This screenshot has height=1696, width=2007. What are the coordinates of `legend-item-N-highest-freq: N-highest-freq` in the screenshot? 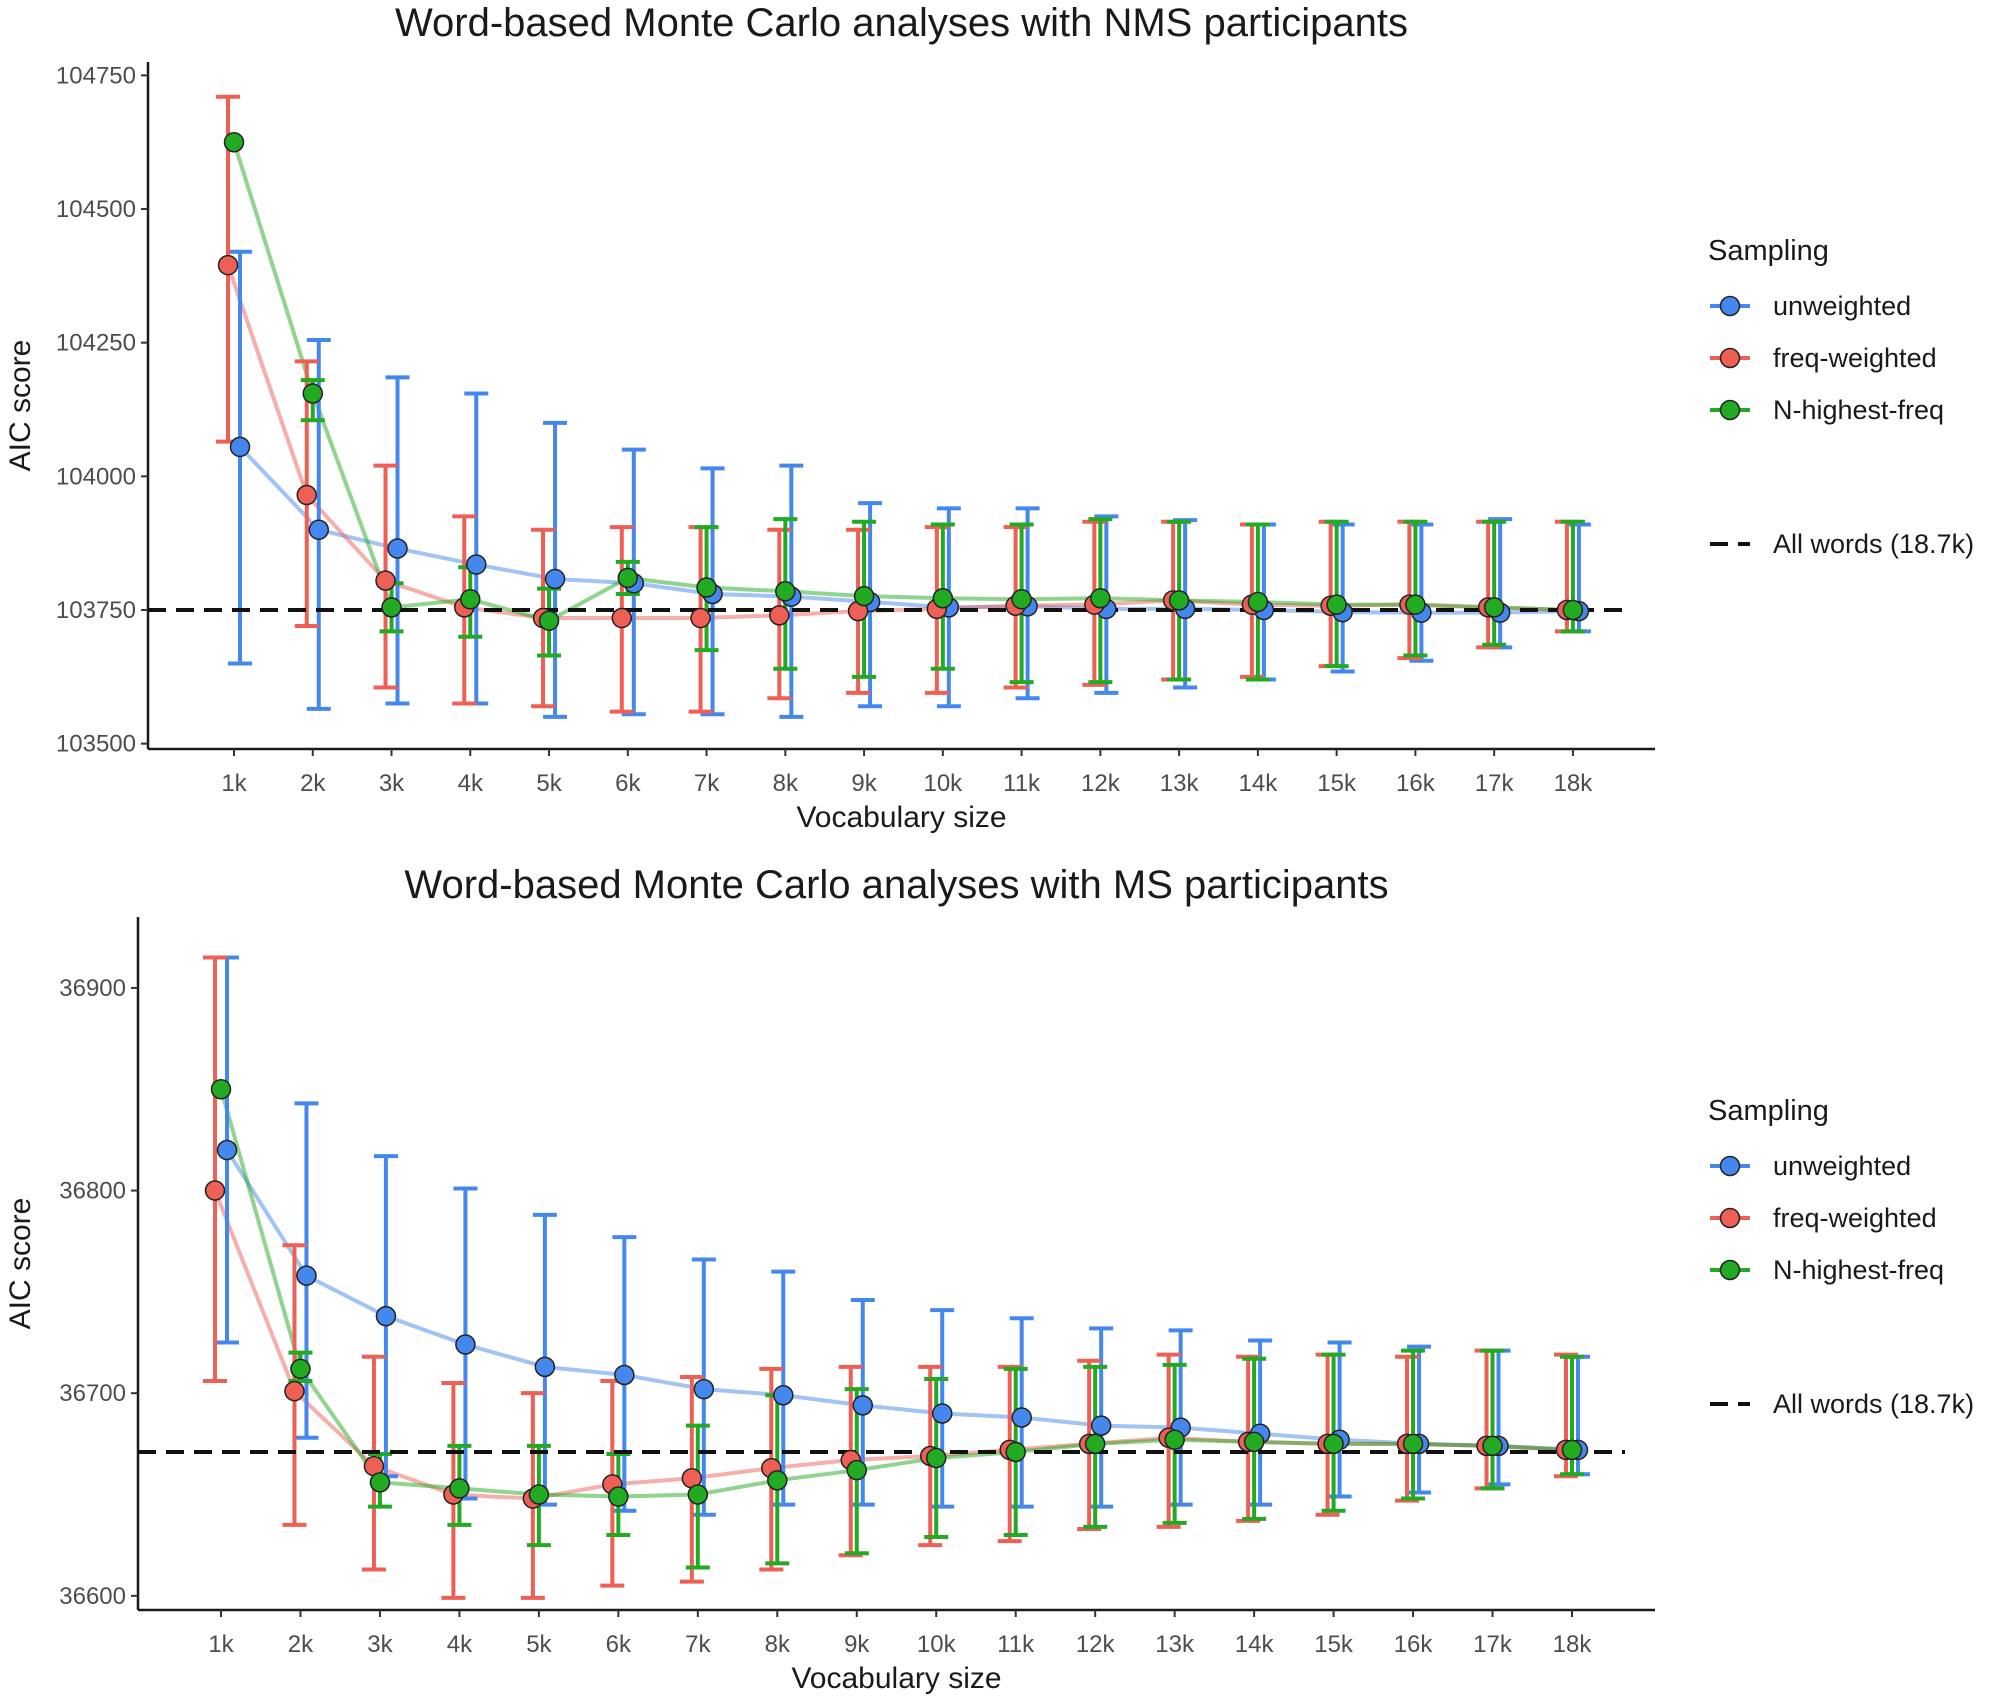 It's located at (1827, 1270).